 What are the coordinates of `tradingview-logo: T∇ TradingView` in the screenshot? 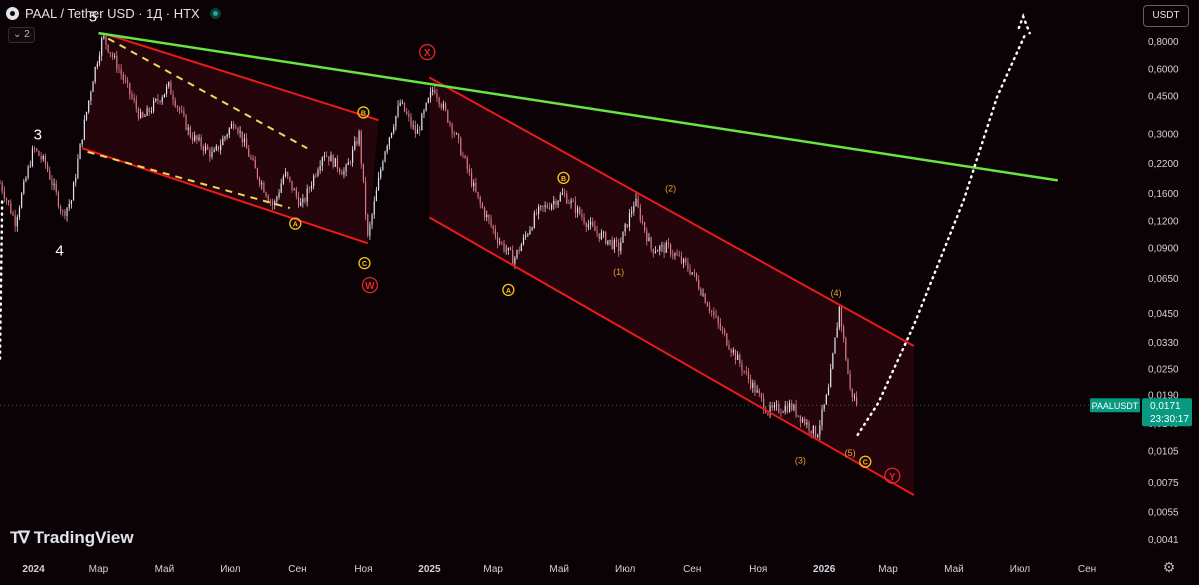 It's located at (72, 538).